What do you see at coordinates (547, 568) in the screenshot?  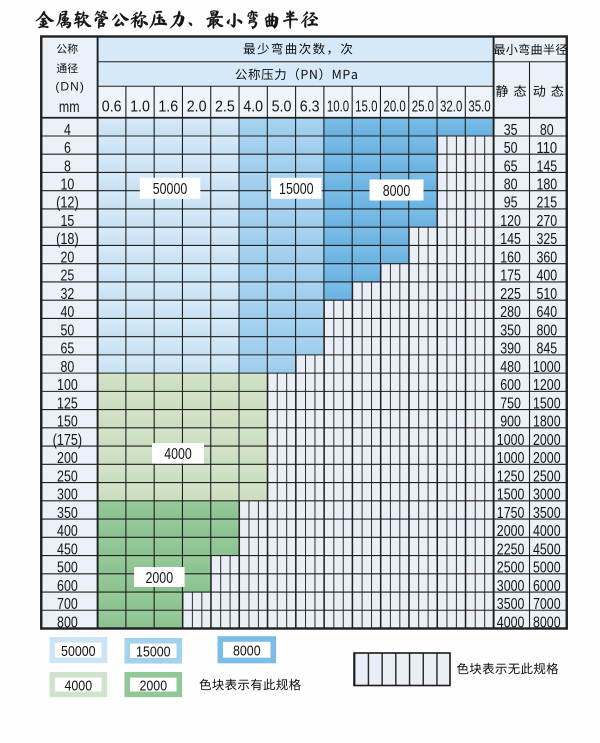 I see `svg-text: 5000` at bounding box center [547, 568].